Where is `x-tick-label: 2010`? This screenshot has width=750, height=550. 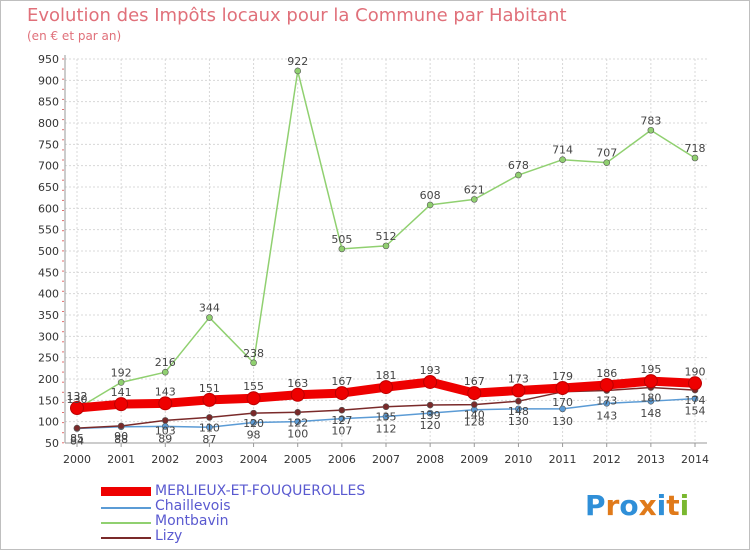 x-tick-label: 2010 is located at coordinates (518, 459).